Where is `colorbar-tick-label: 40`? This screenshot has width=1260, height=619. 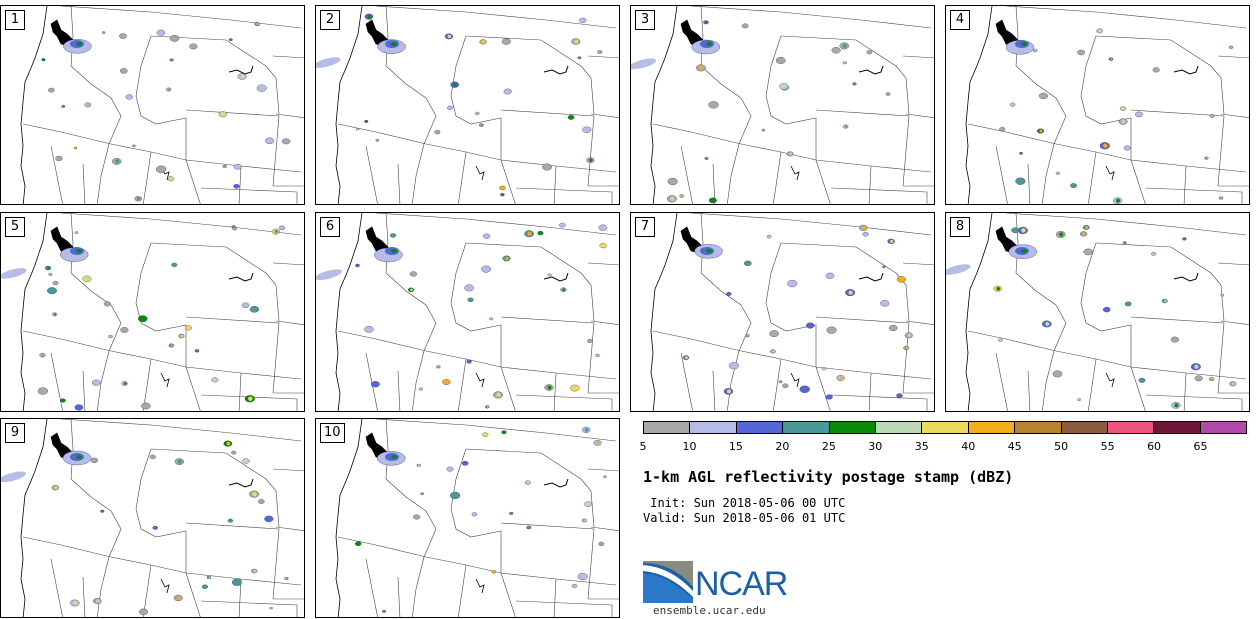 colorbar-tick-label: 40 is located at coordinates (968, 446).